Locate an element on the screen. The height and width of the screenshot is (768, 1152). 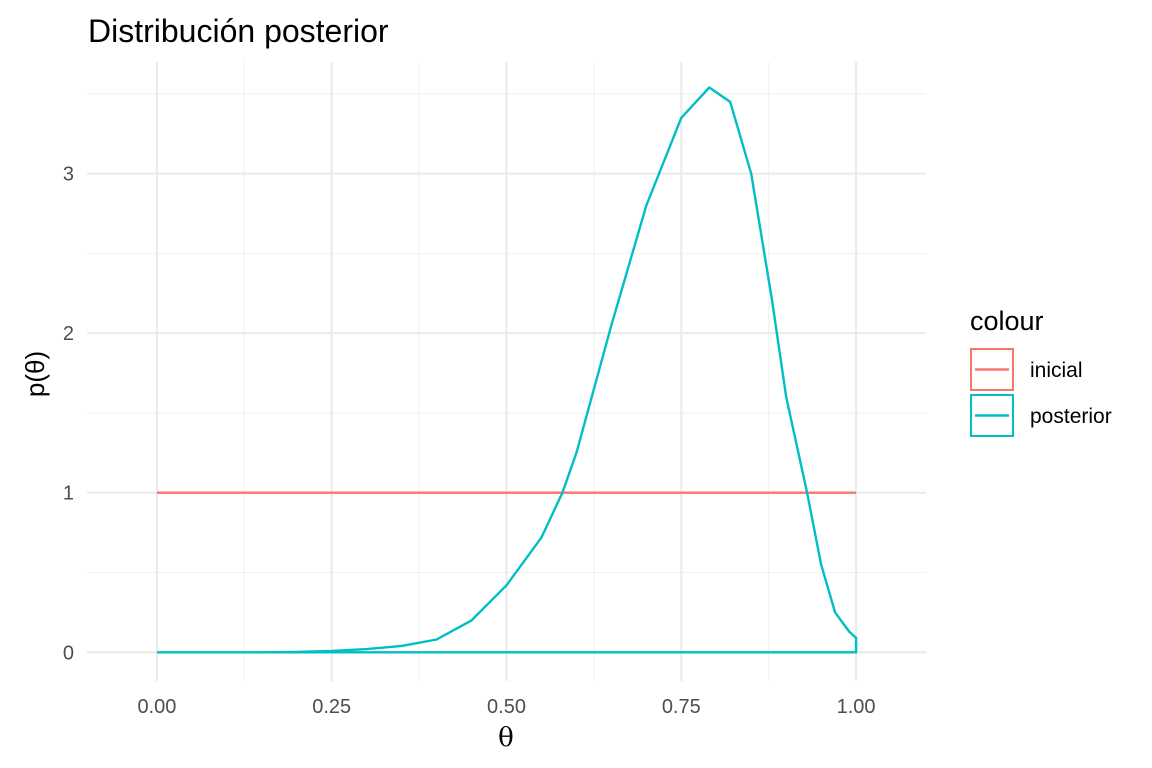
y-tick-label: 0 is located at coordinates (68, 653).